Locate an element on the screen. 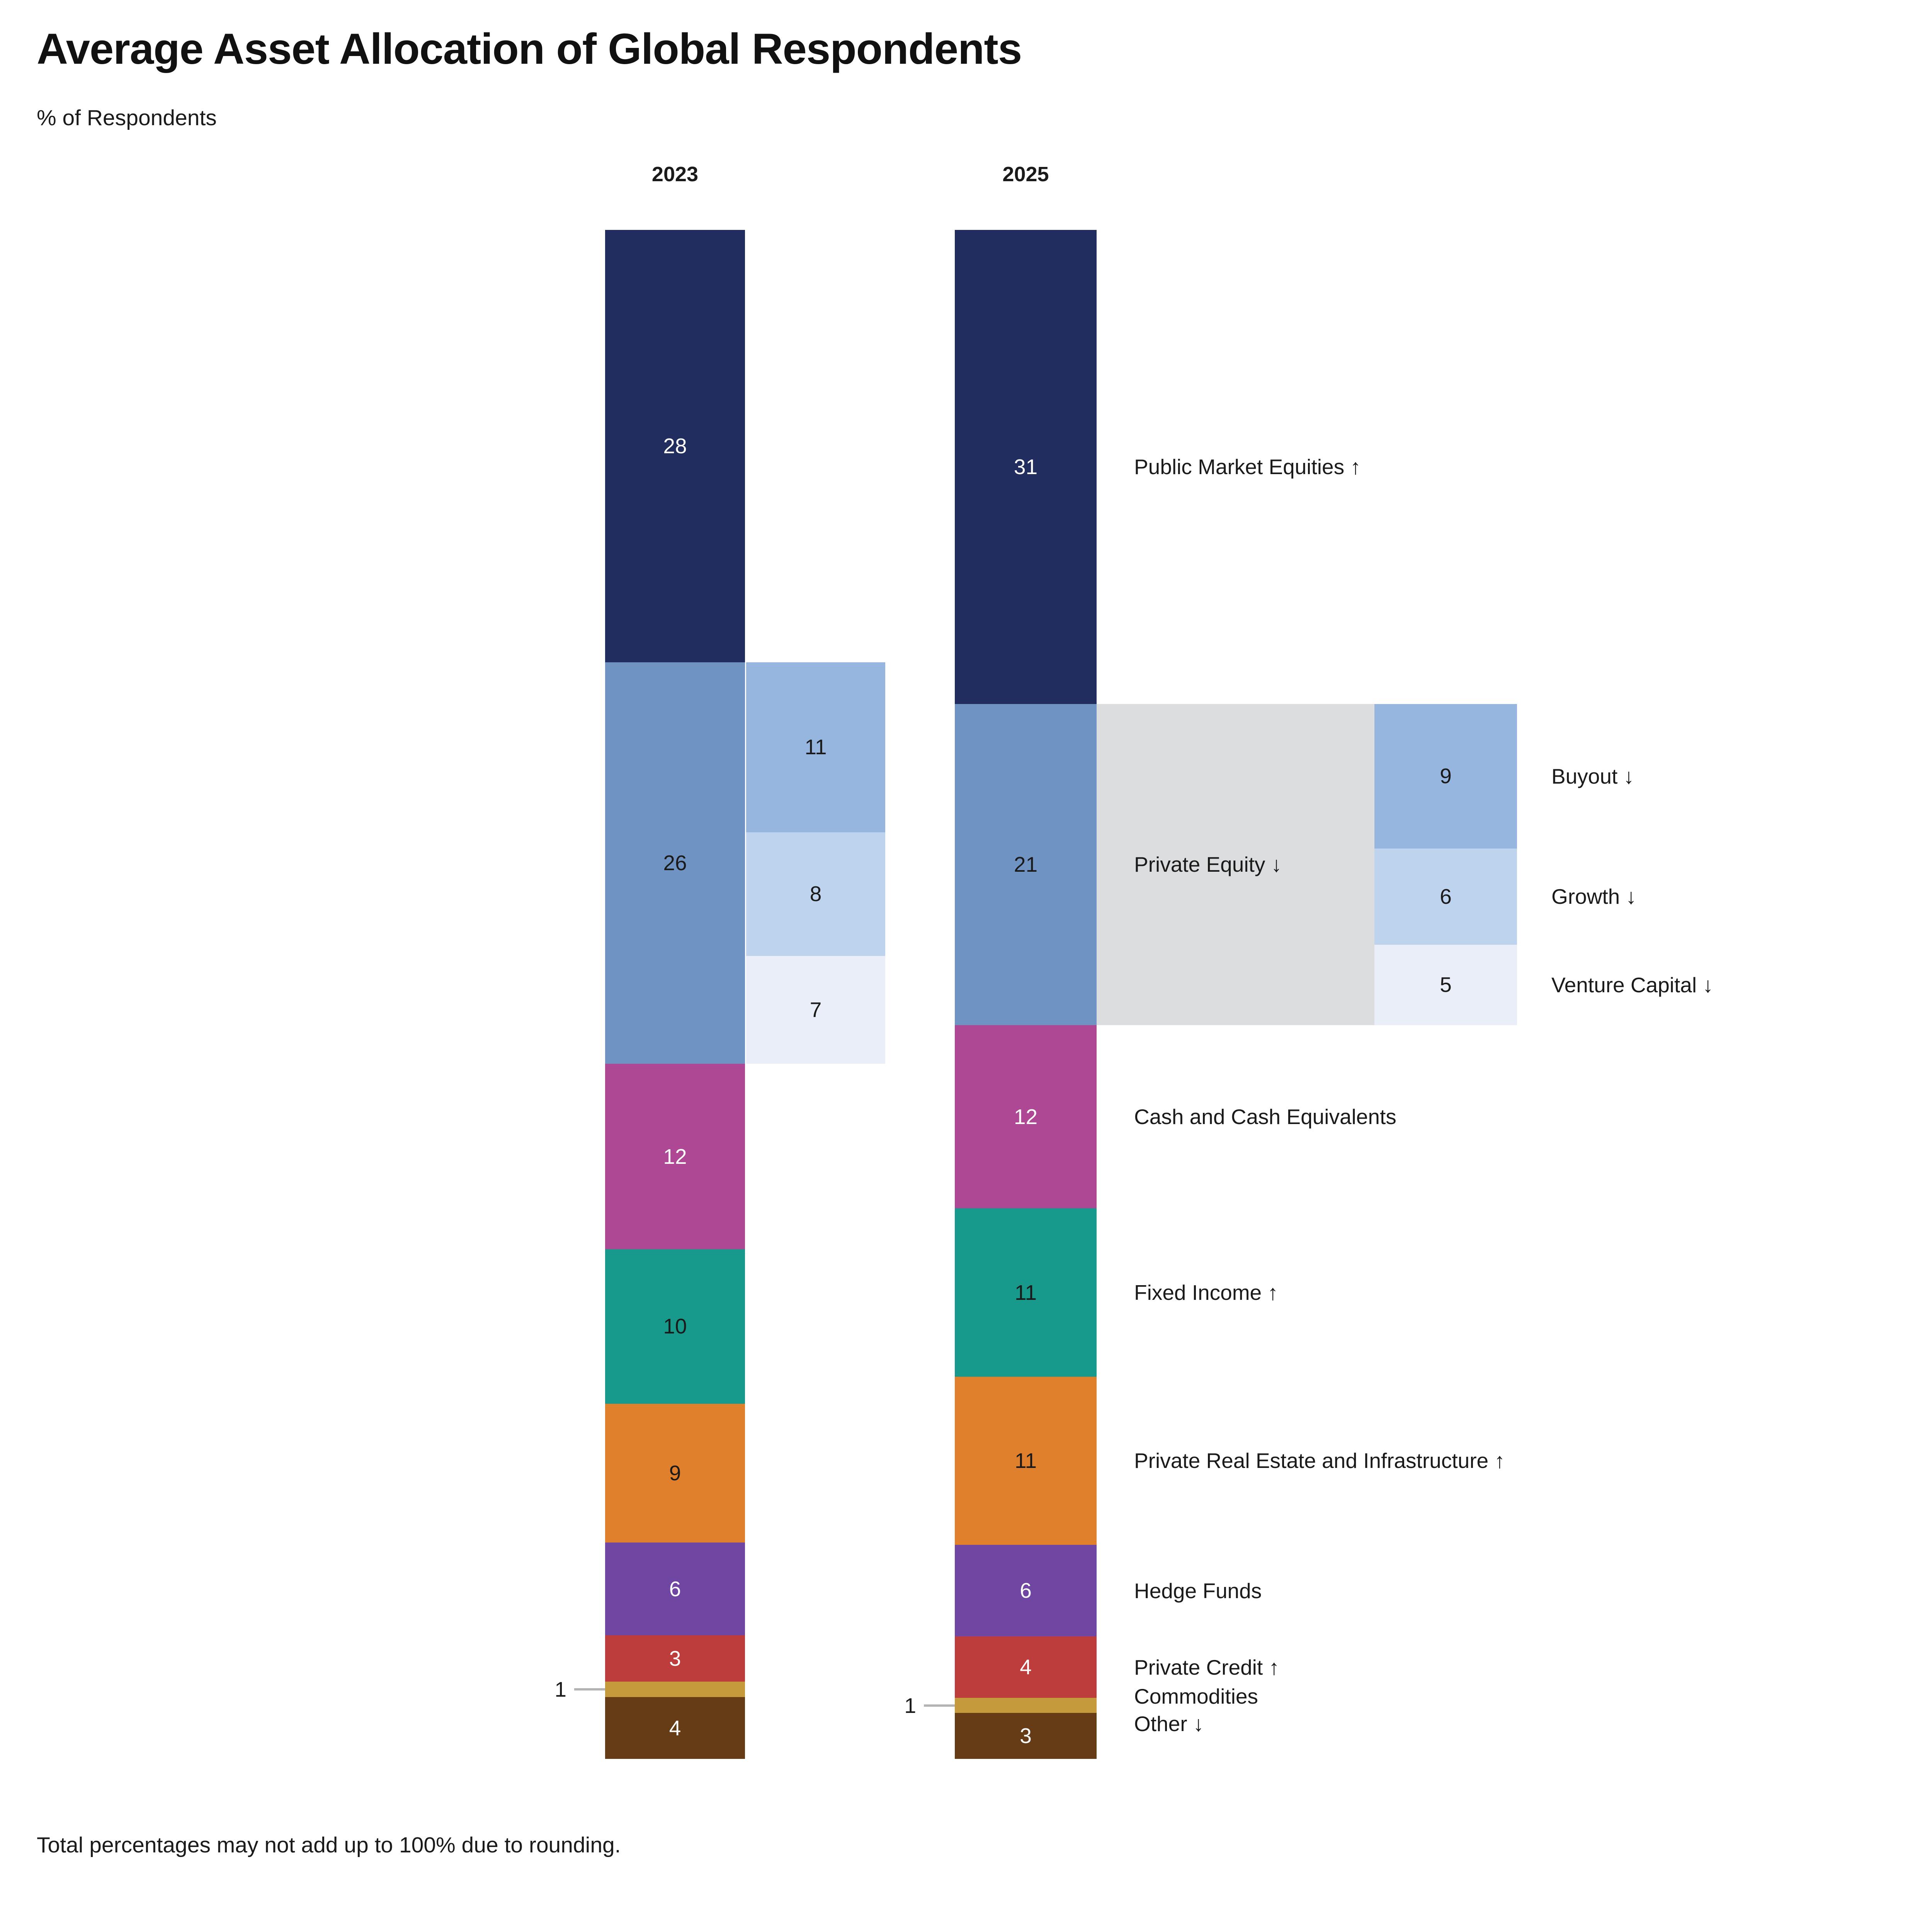  sub-segment-2023-growth: 8 is located at coordinates (815, 894).